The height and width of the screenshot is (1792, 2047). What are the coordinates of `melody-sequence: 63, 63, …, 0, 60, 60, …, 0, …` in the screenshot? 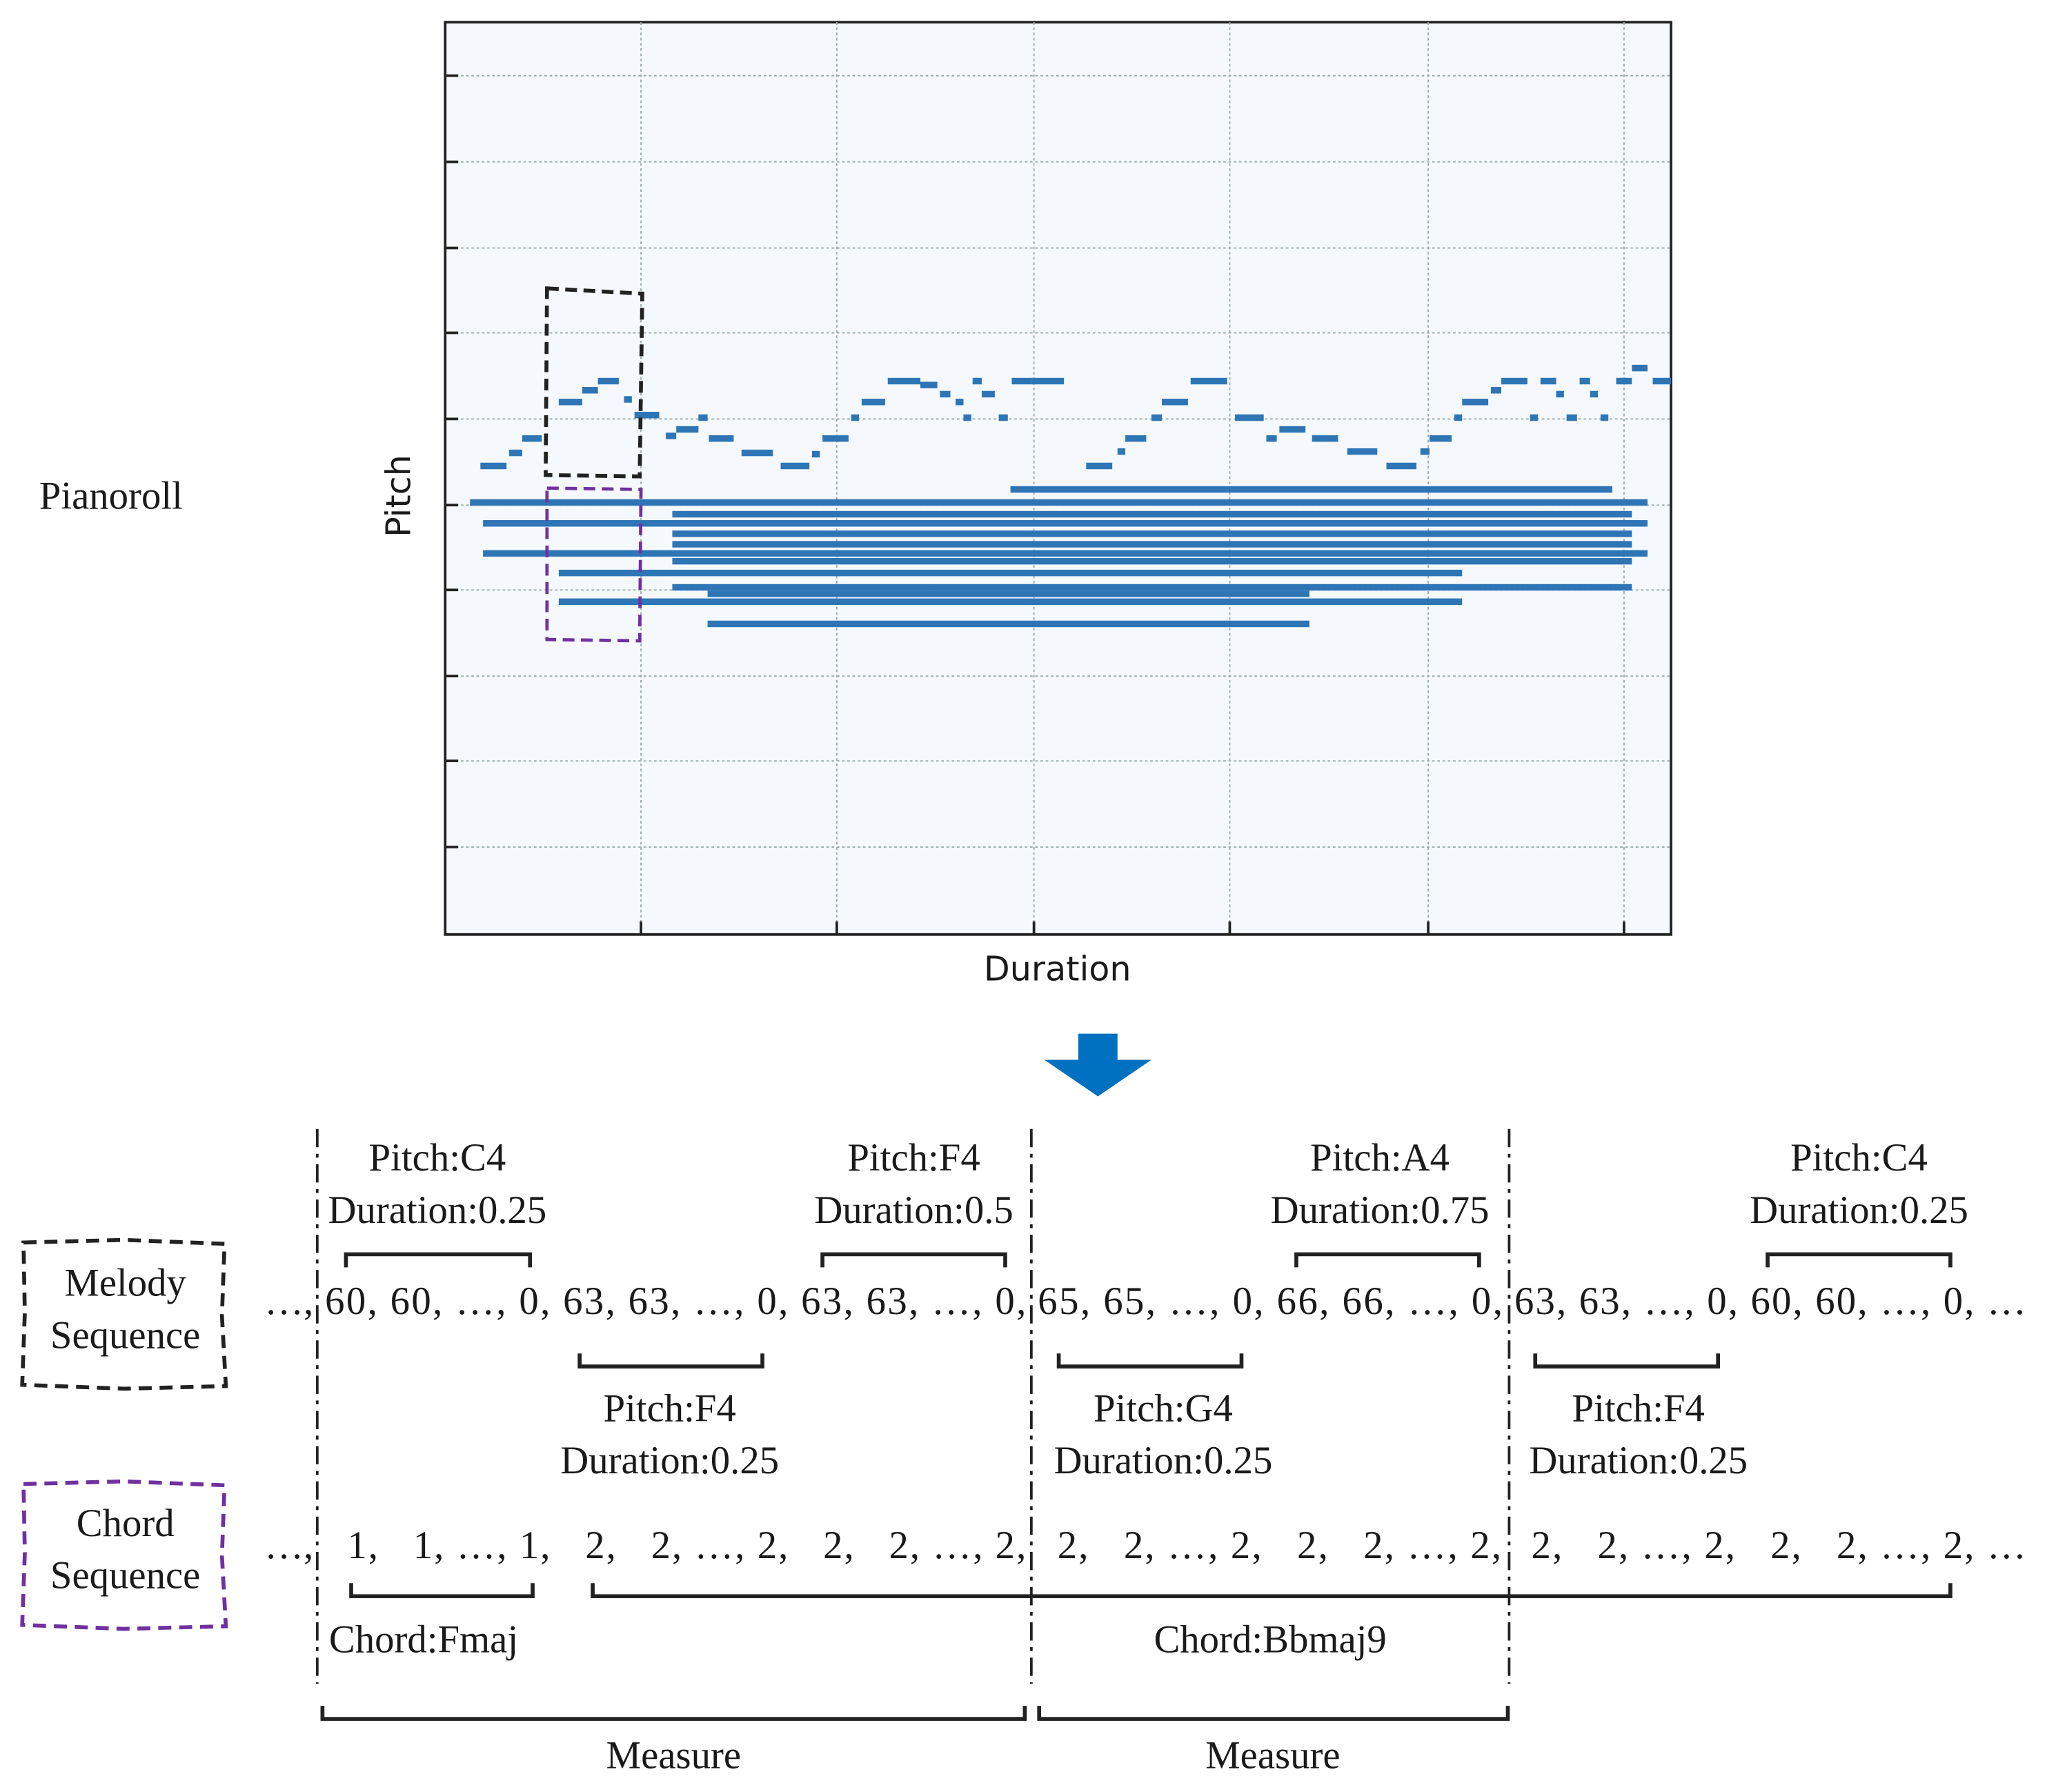 It's located at (1770, 1301).